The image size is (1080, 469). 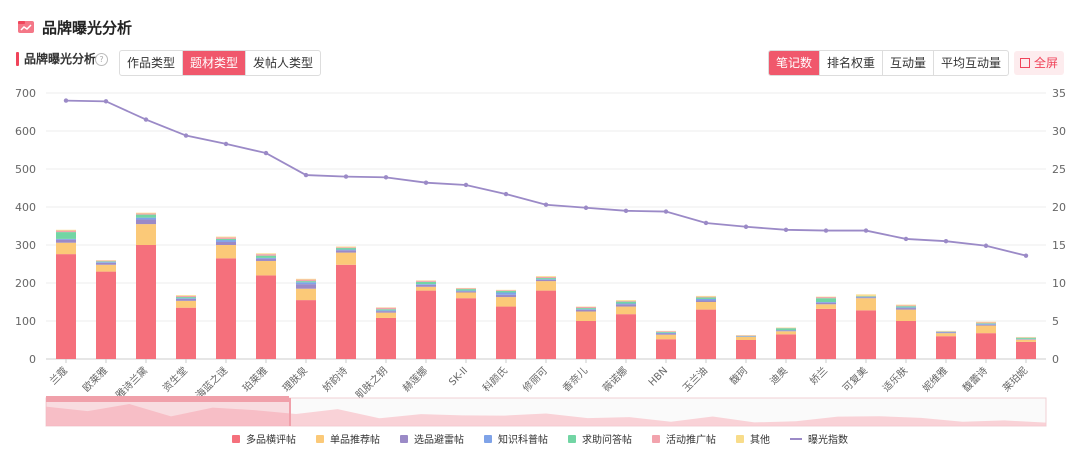 What do you see at coordinates (1059, 245) in the screenshot?
I see `y2-tick-label: 15` at bounding box center [1059, 245].